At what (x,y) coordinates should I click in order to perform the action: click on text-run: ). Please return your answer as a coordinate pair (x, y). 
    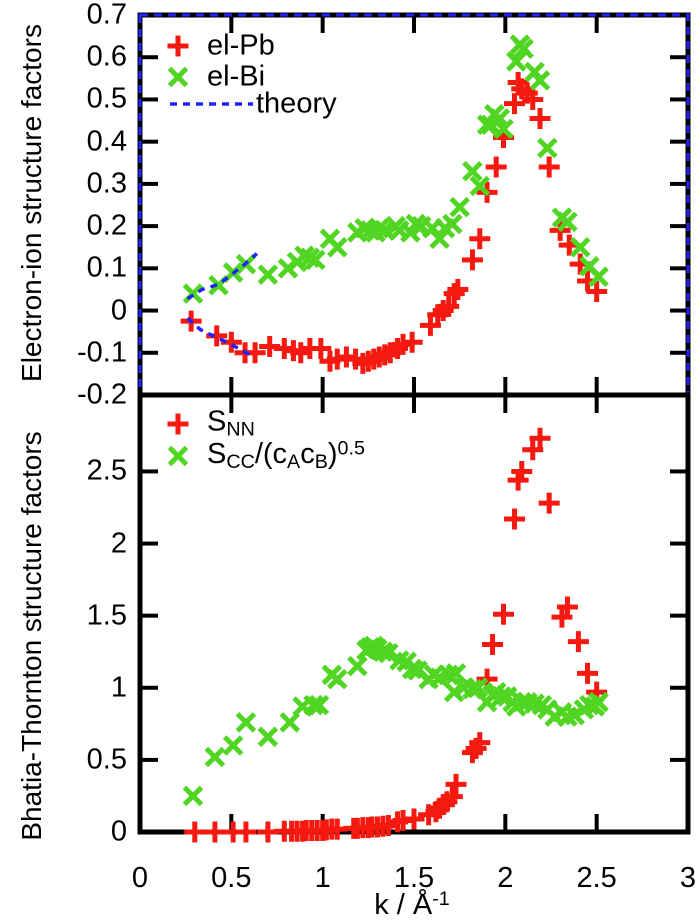
    Looking at the image, I should click on (332, 454).